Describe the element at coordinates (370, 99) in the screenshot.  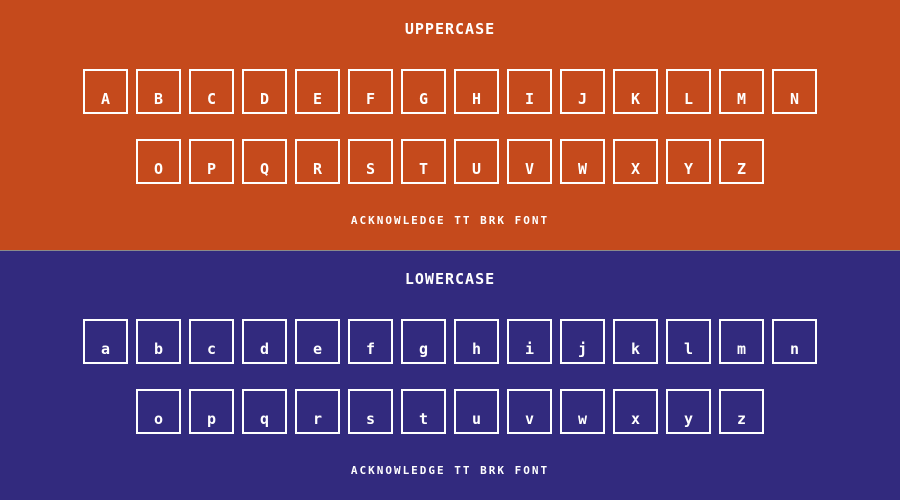
I see `glyph-char: F` at that location.